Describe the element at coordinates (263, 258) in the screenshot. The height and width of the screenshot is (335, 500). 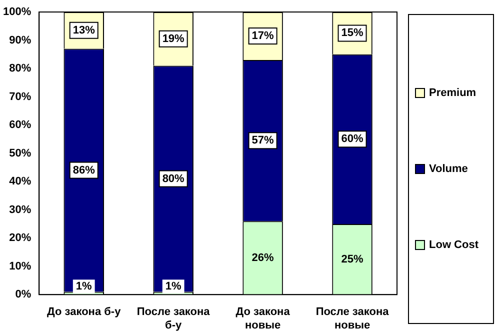
I see `data-label: 26%` at that location.